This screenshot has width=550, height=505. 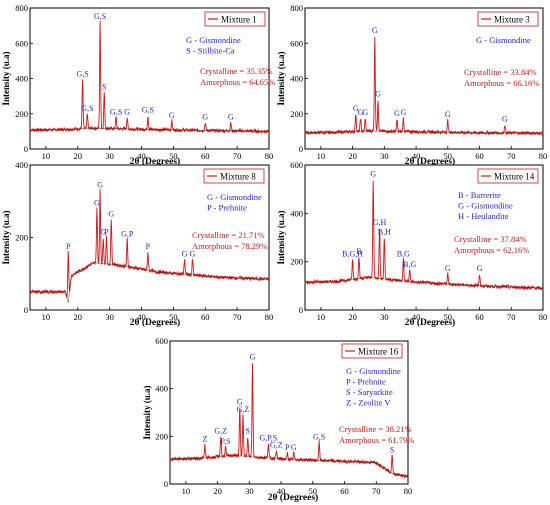 What do you see at coordinates (239, 20) in the screenshot?
I see `legend-label: Mixture 1` at bounding box center [239, 20].